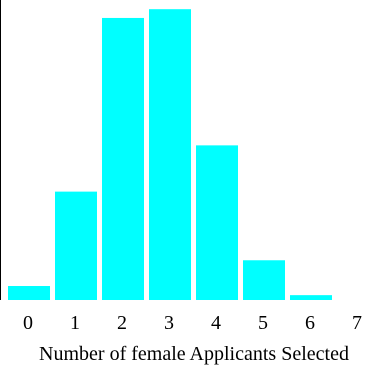 The height and width of the screenshot is (368, 379). Describe the element at coordinates (28, 323) in the screenshot. I see `x-tick-label-0: 0` at that location.